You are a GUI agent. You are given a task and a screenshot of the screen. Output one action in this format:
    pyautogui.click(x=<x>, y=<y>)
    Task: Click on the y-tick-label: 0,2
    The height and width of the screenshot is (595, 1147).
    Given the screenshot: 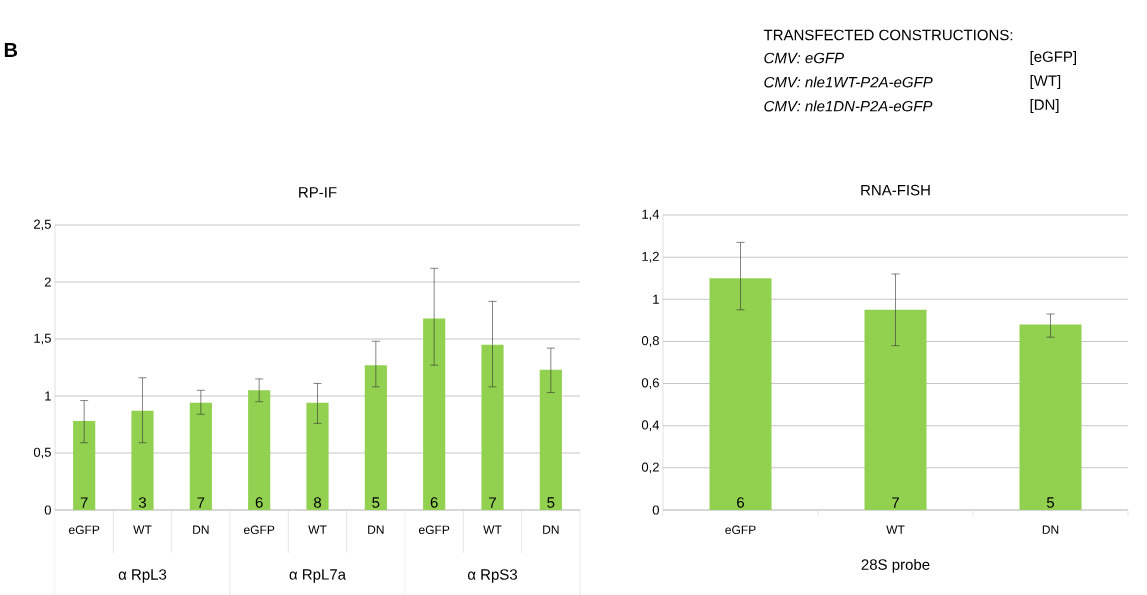 What is the action you would take?
    pyautogui.click(x=650, y=468)
    